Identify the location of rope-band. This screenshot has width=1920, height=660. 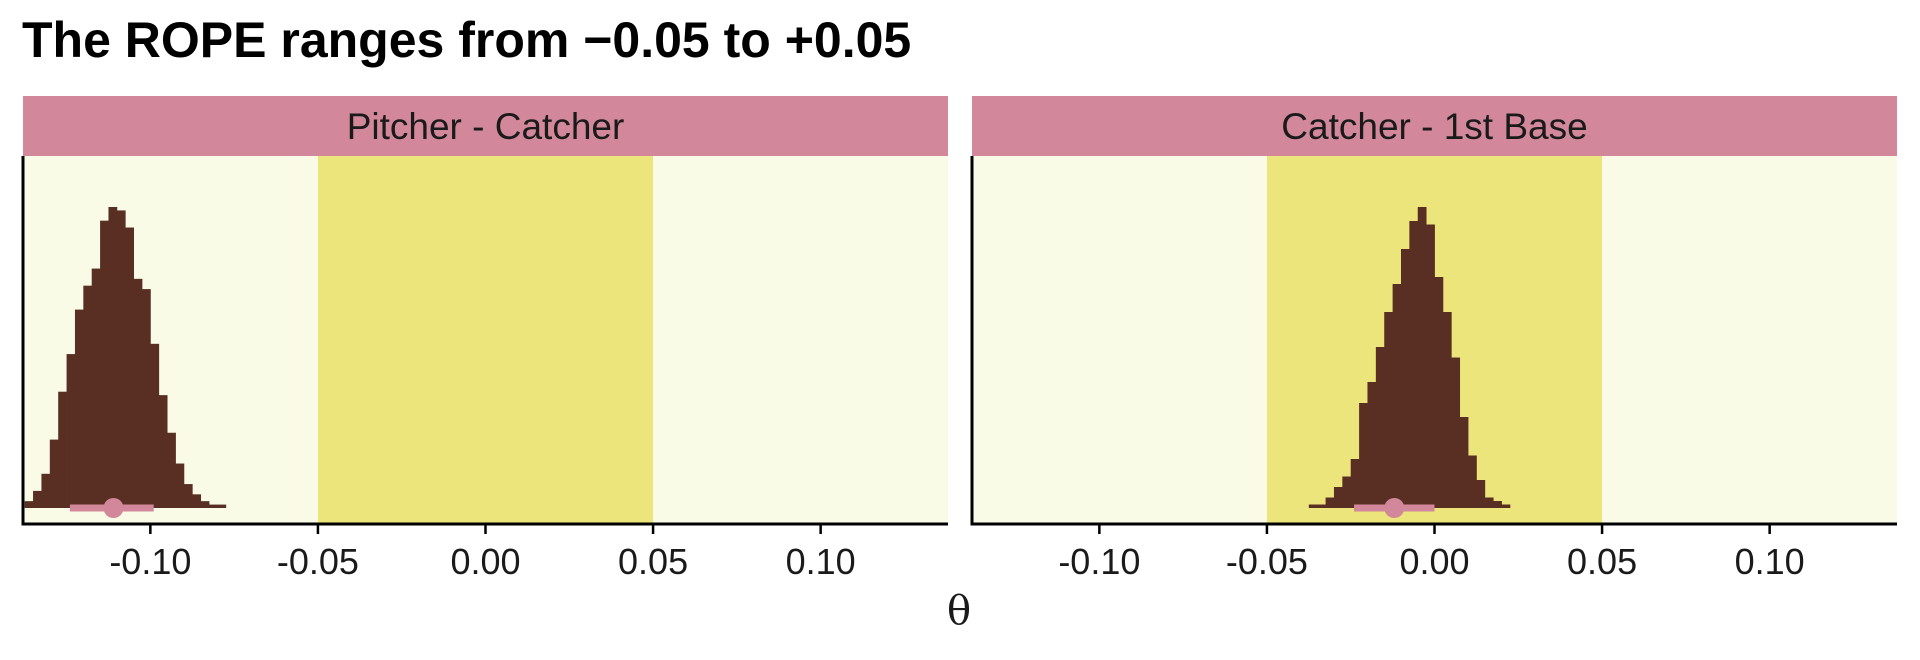
(485, 340).